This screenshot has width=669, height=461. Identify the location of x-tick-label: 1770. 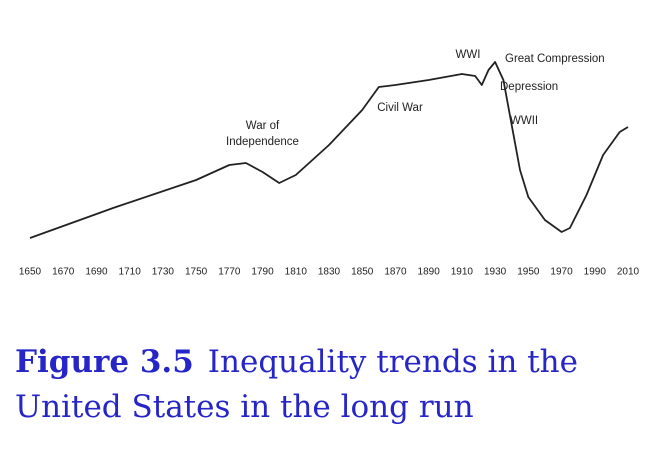
(229, 272).